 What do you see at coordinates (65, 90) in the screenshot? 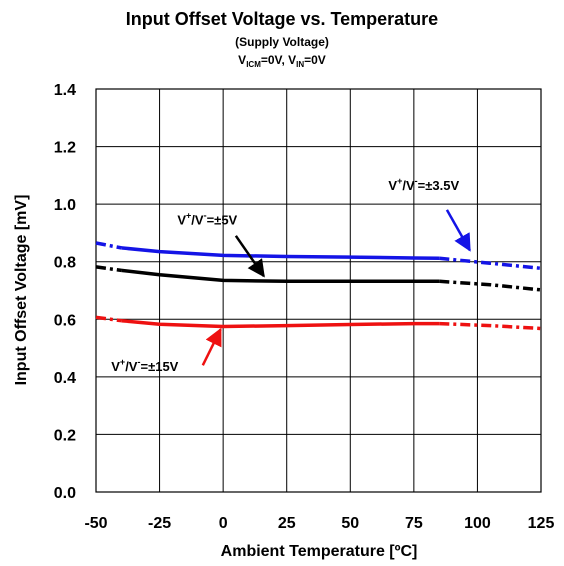
I see `y-tick-label: 1.4` at bounding box center [65, 90].